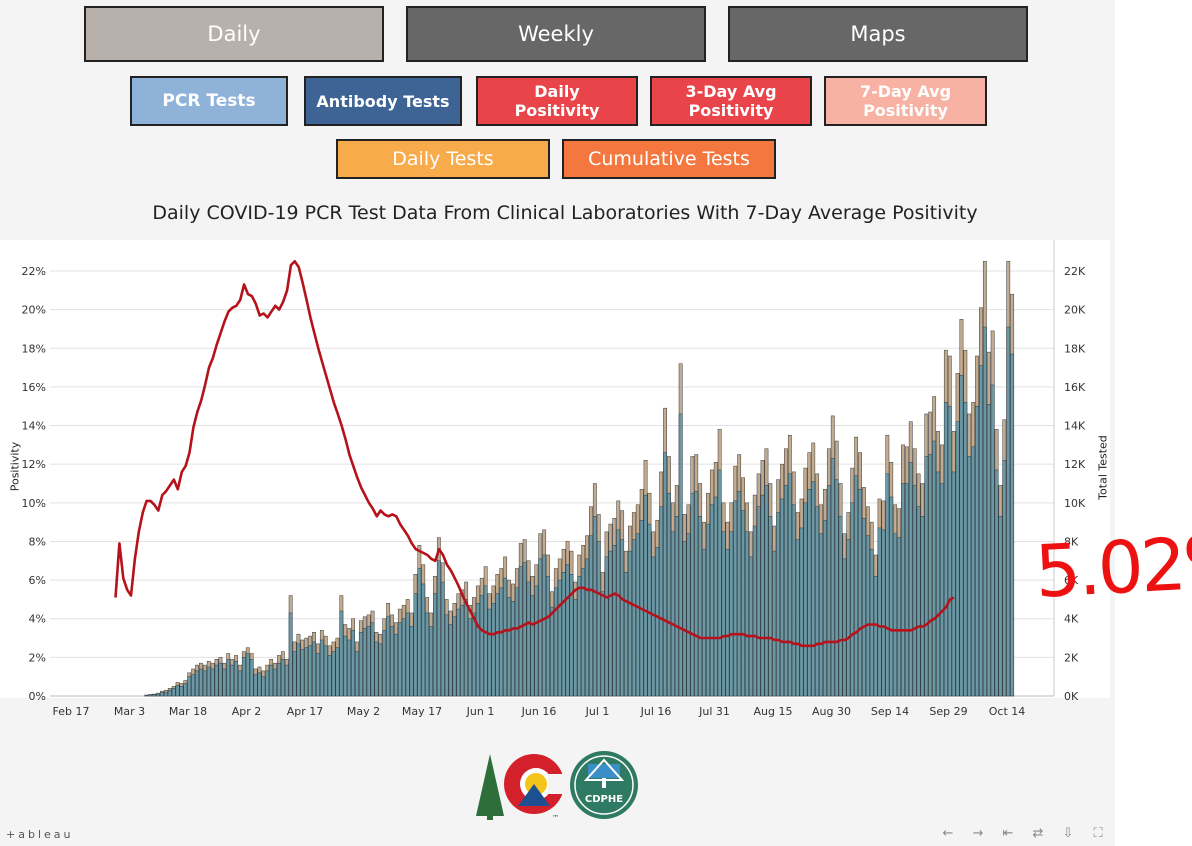  What do you see at coordinates (1071, 696) in the screenshot?
I see `y-tick-right: 0K` at bounding box center [1071, 696].